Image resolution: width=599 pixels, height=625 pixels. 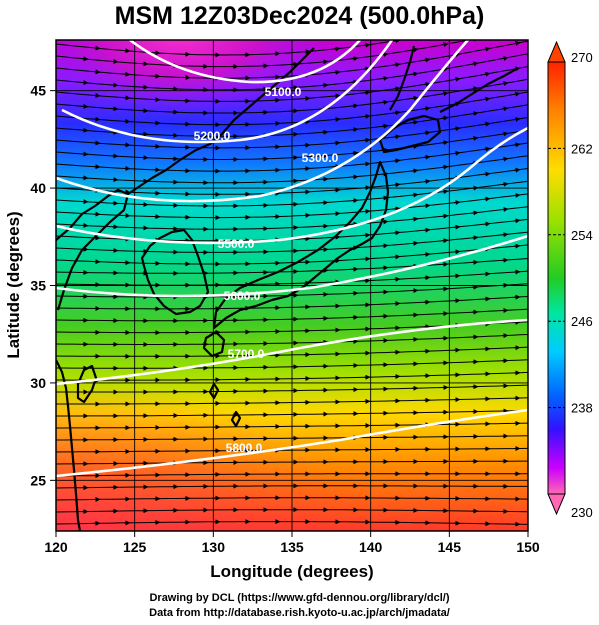 What do you see at coordinates (556, 51) in the screenshot?
I see `colorbar-max-arrow` at bounding box center [556, 51].